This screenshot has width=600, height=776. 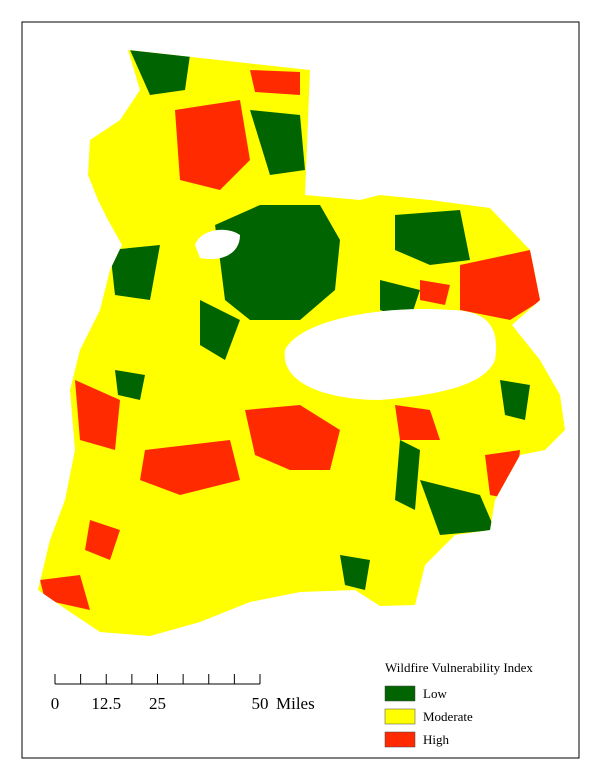 What do you see at coordinates (448, 716) in the screenshot?
I see `legend-label: Moderate` at bounding box center [448, 716].